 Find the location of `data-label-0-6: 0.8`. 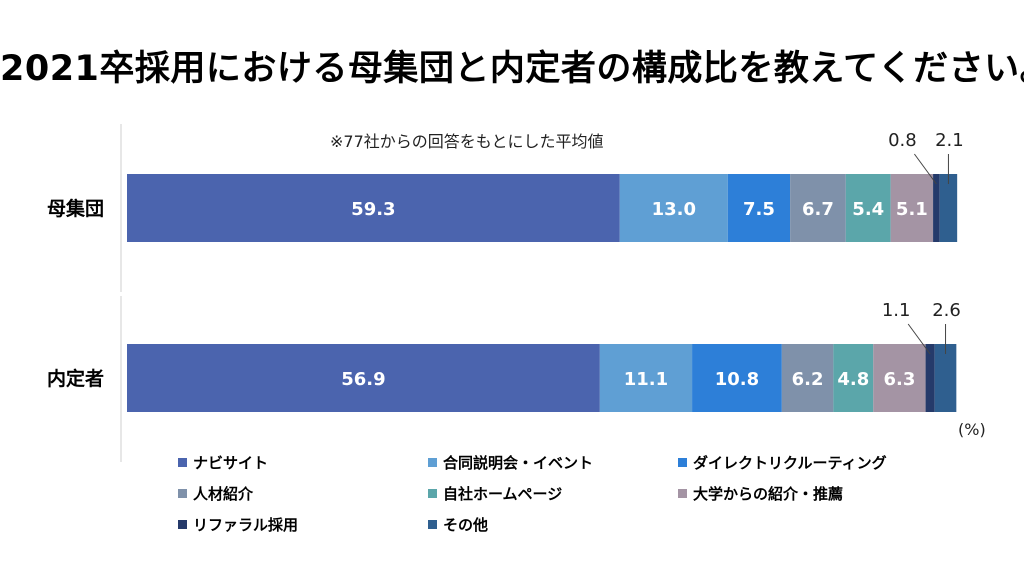

data-label-0-6: 0.8 is located at coordinates (902, 140).